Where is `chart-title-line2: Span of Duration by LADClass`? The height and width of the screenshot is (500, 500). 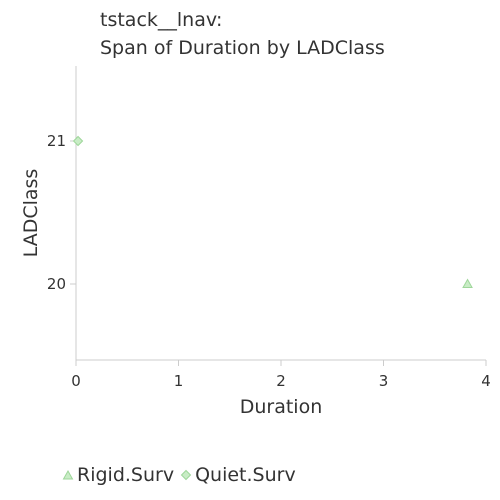 chart-title-line2: Span of Duration by LADClass is located at coordinates (242, 48).